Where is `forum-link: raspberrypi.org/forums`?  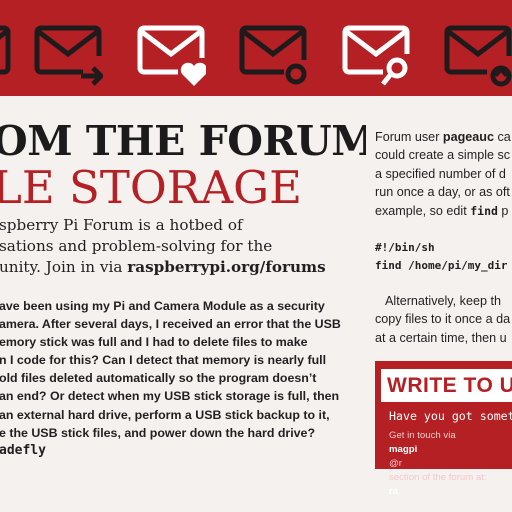
forum-link: raspberrypi.org/forums is located at coordinates (226, 267).